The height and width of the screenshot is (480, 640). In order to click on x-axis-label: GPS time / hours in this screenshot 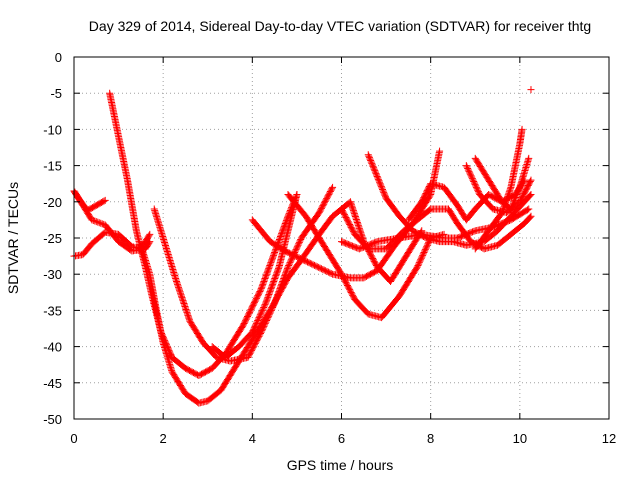, I will do `click(340, 465)`.